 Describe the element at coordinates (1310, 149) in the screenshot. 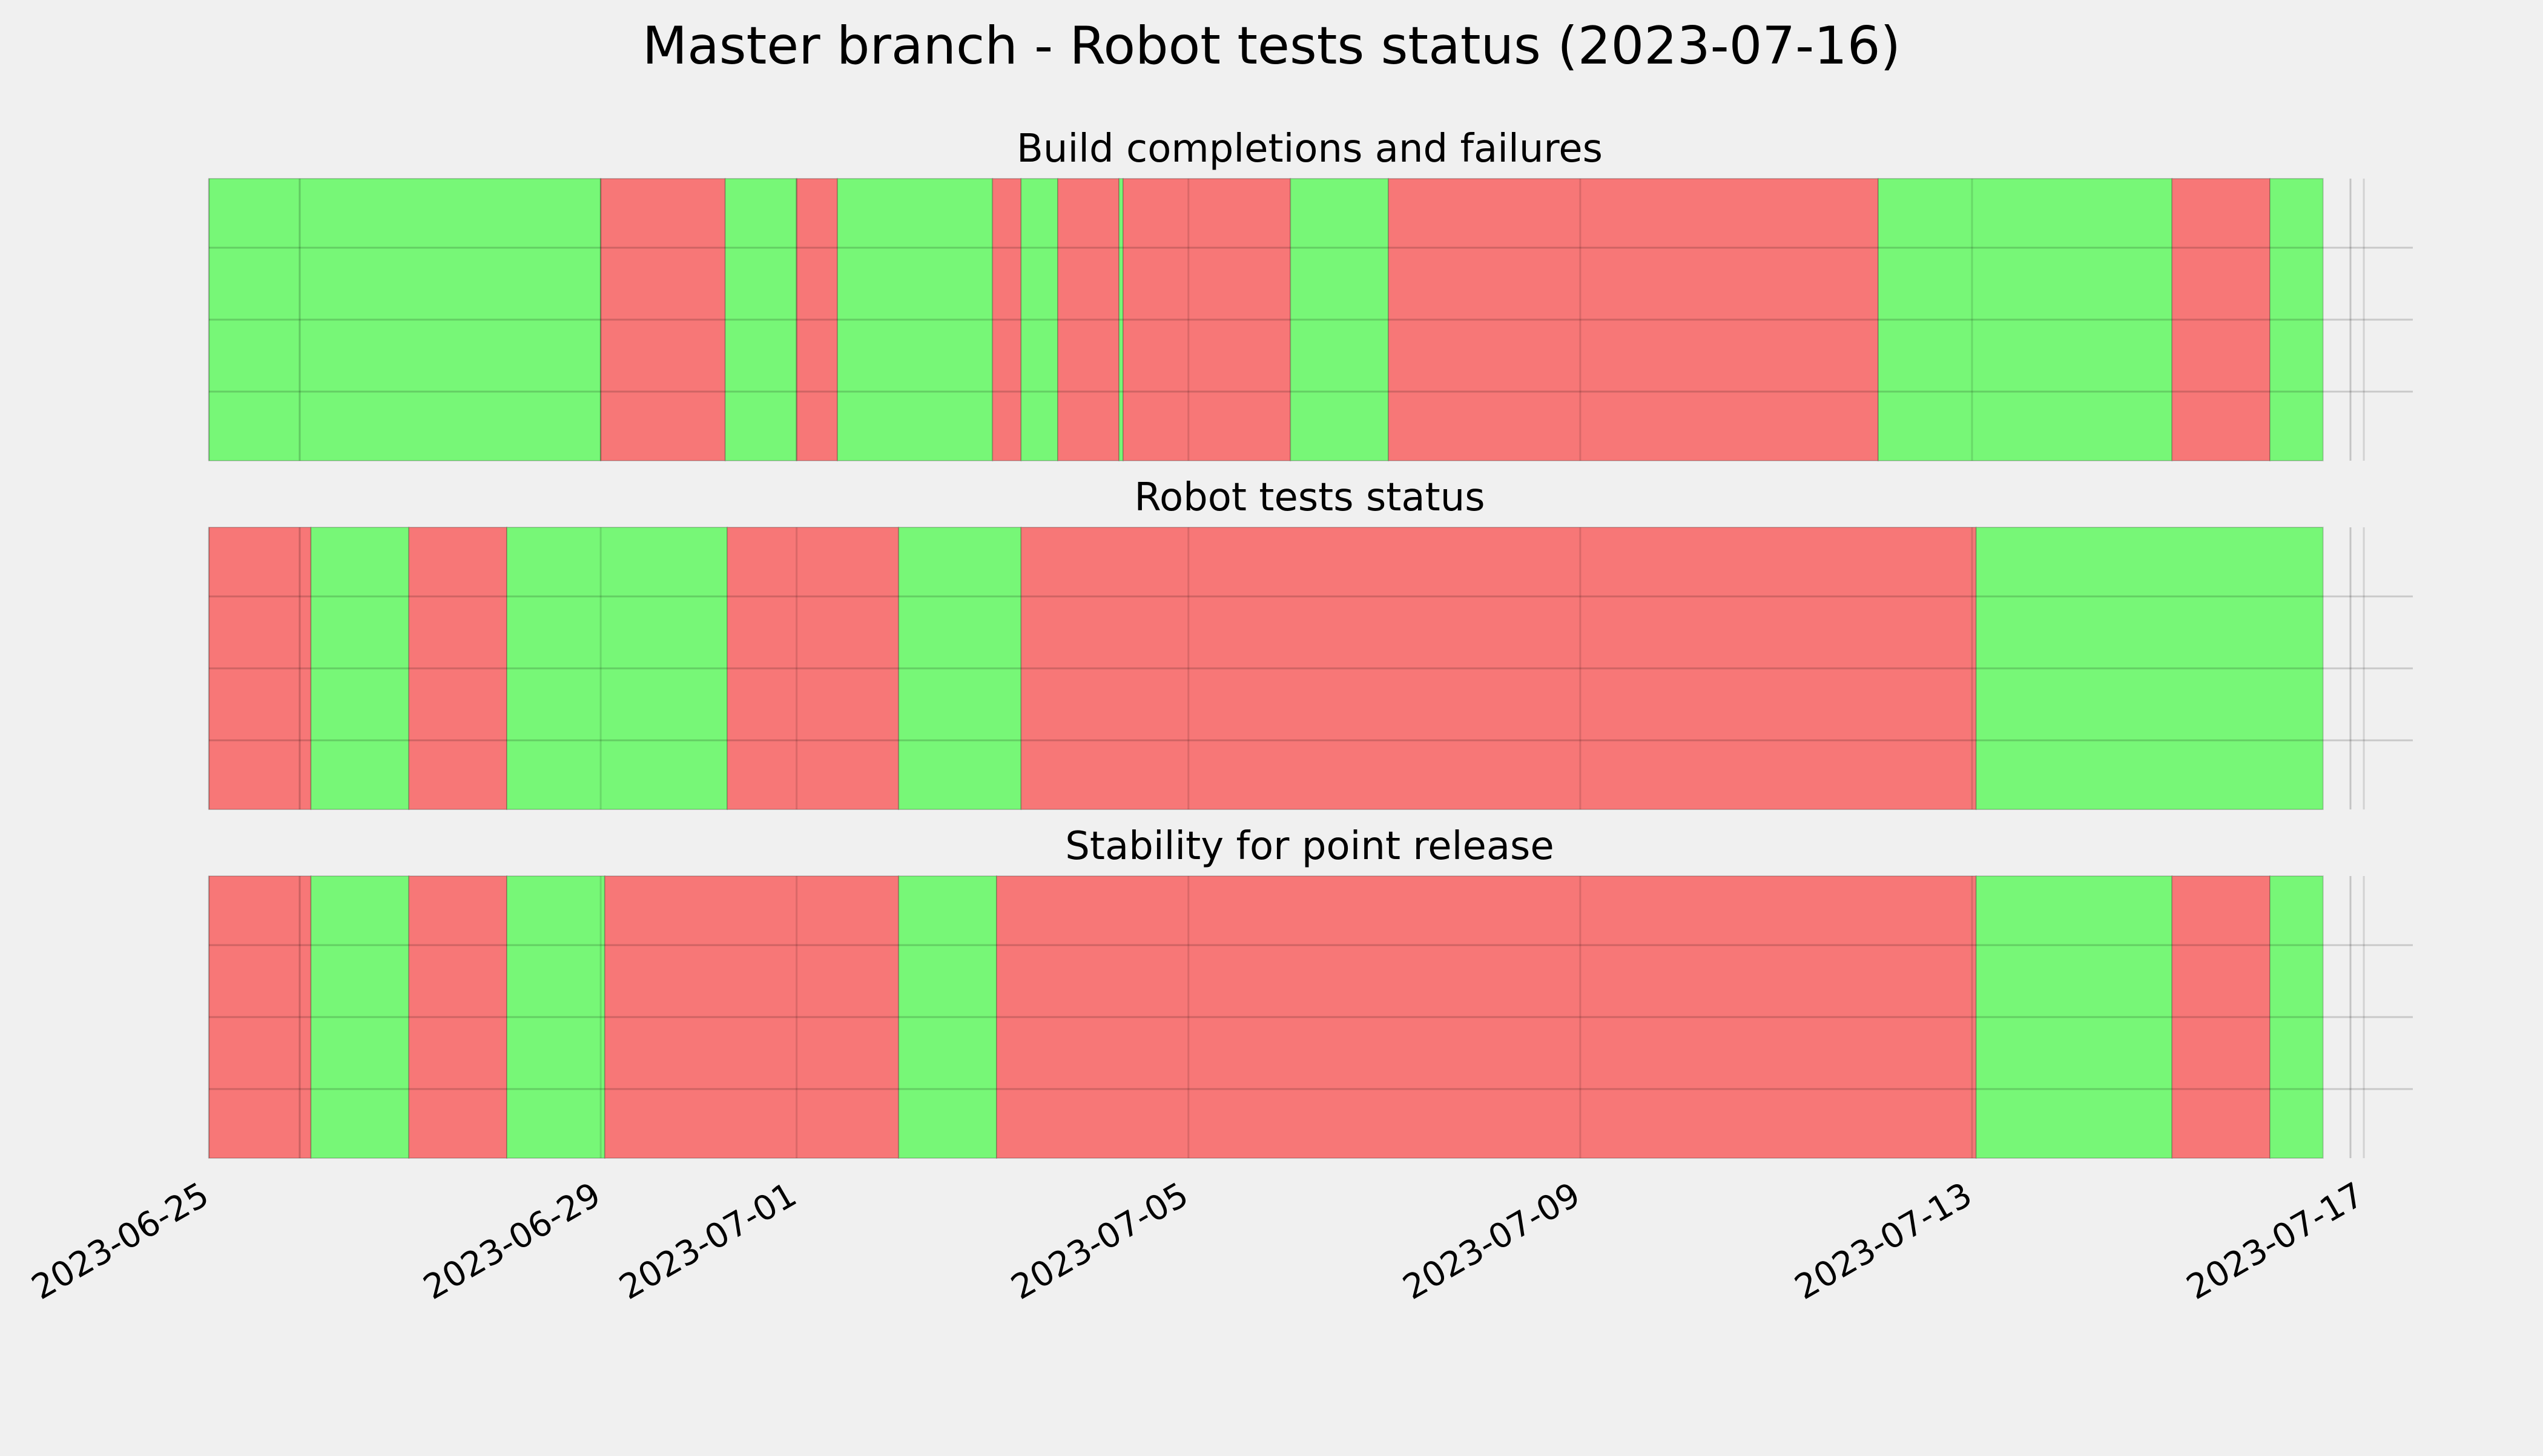

I see `panel-title: Build completions and failures` at that location.